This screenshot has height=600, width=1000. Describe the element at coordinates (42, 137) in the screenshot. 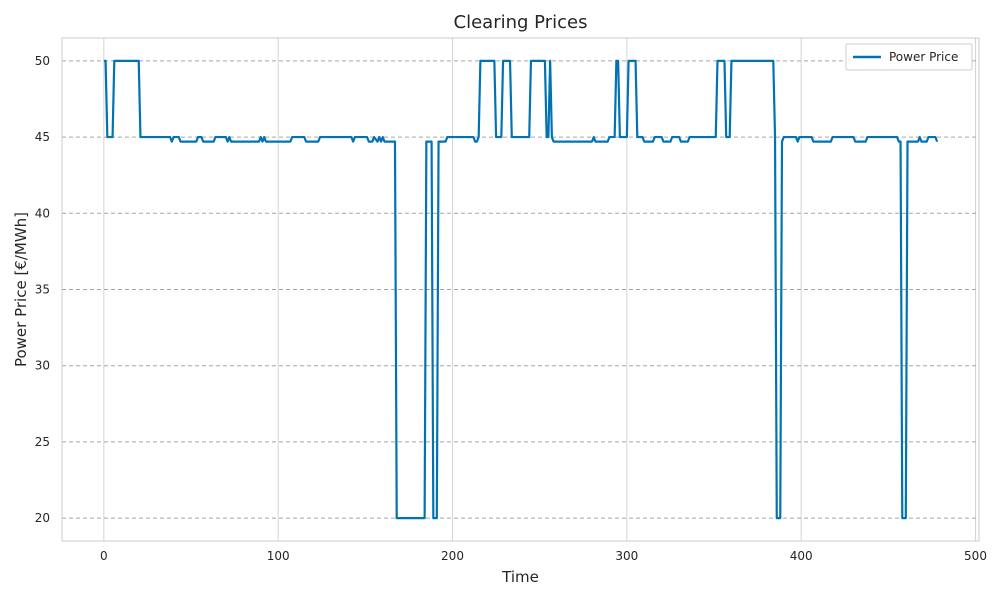

I see `y-tick-label: 45` at that location.